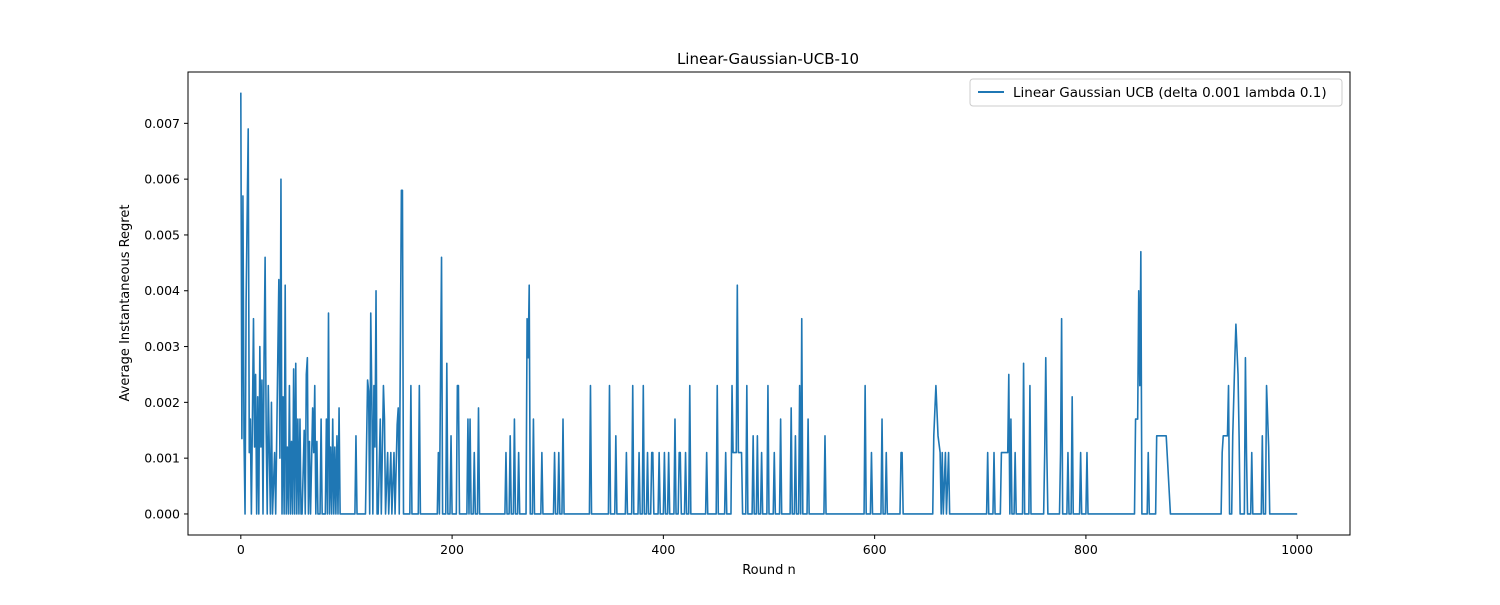  Describe the element at coordinates (663, 549) in the screenshot. I see `x-tick-label: 400` at that location.